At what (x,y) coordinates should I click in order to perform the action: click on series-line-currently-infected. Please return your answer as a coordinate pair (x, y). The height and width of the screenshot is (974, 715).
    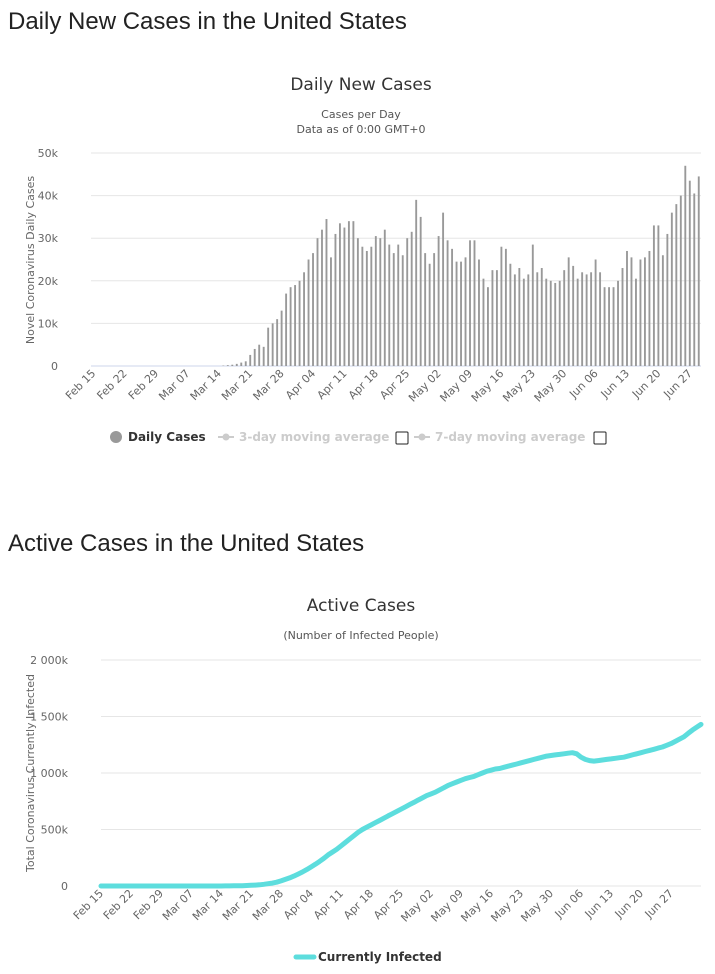
    Looking at the image, I should click on (401, 805).